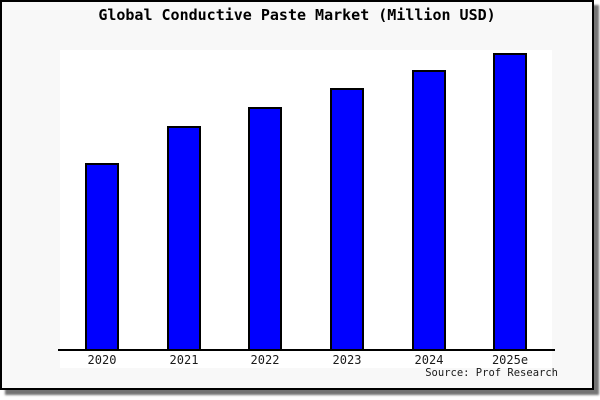 This screenshot has width=600, height=400. What do you see at coordinates (510, 202) in the screenshot?
I see `bar-2025e` at bounding box center [510, 202].